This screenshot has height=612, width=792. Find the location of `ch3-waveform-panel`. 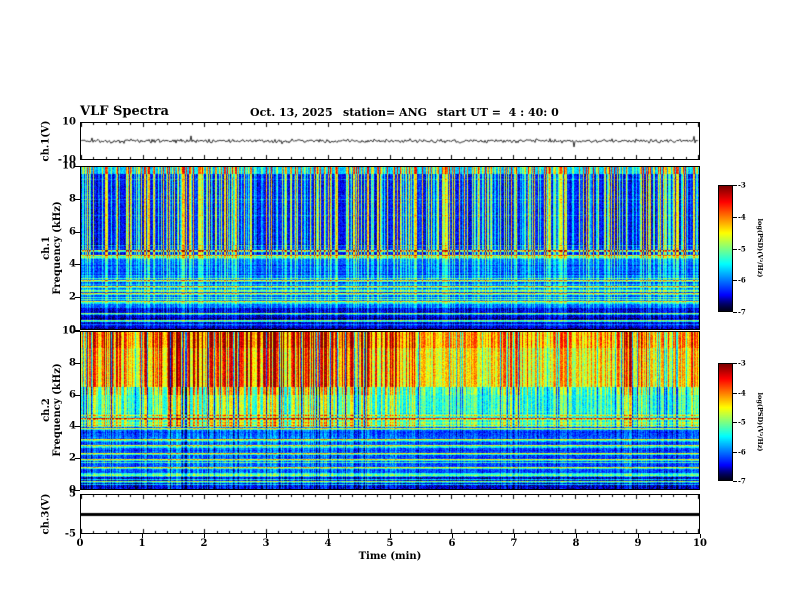

ch3-waveform-panel is located at coordinates (390, 514).